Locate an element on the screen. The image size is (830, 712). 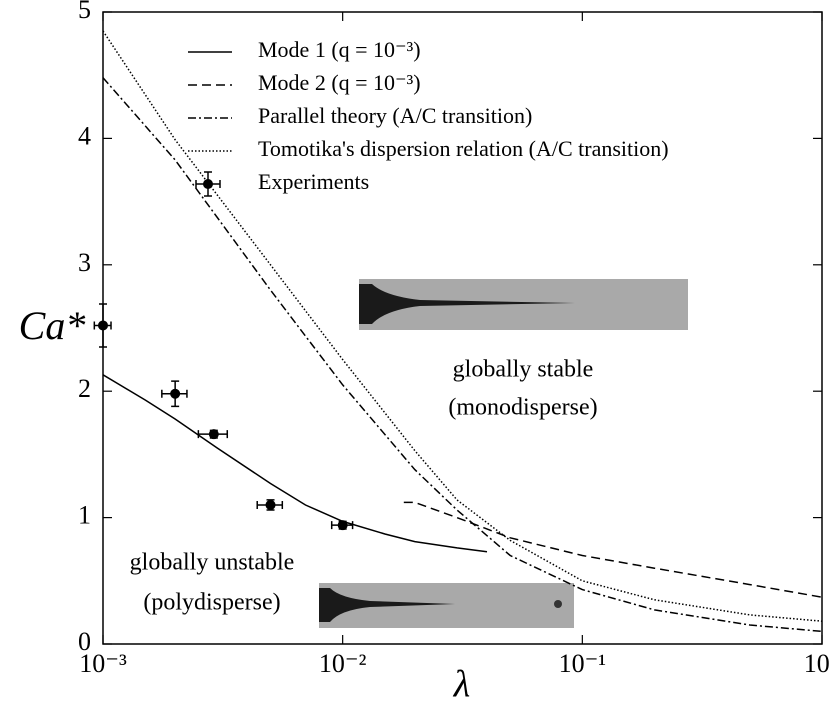
x-axis-label: λ is located at coordinates (461, 685).